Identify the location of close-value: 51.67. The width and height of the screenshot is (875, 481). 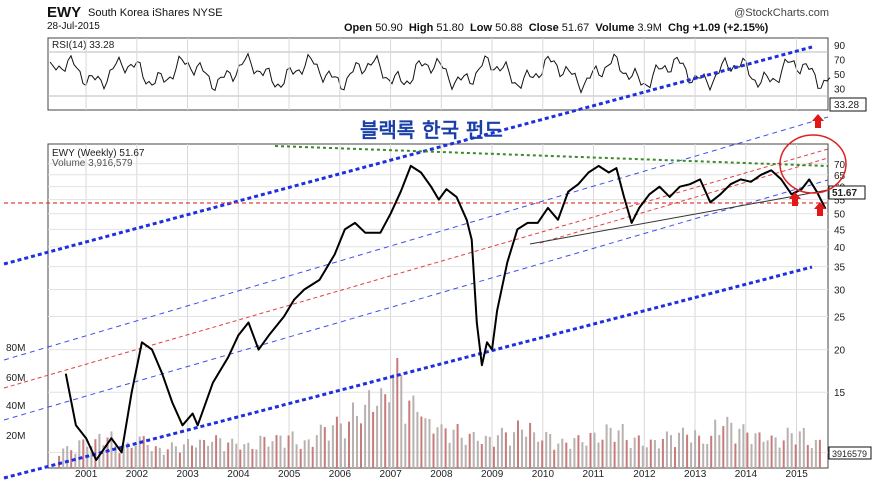
(575, 28).